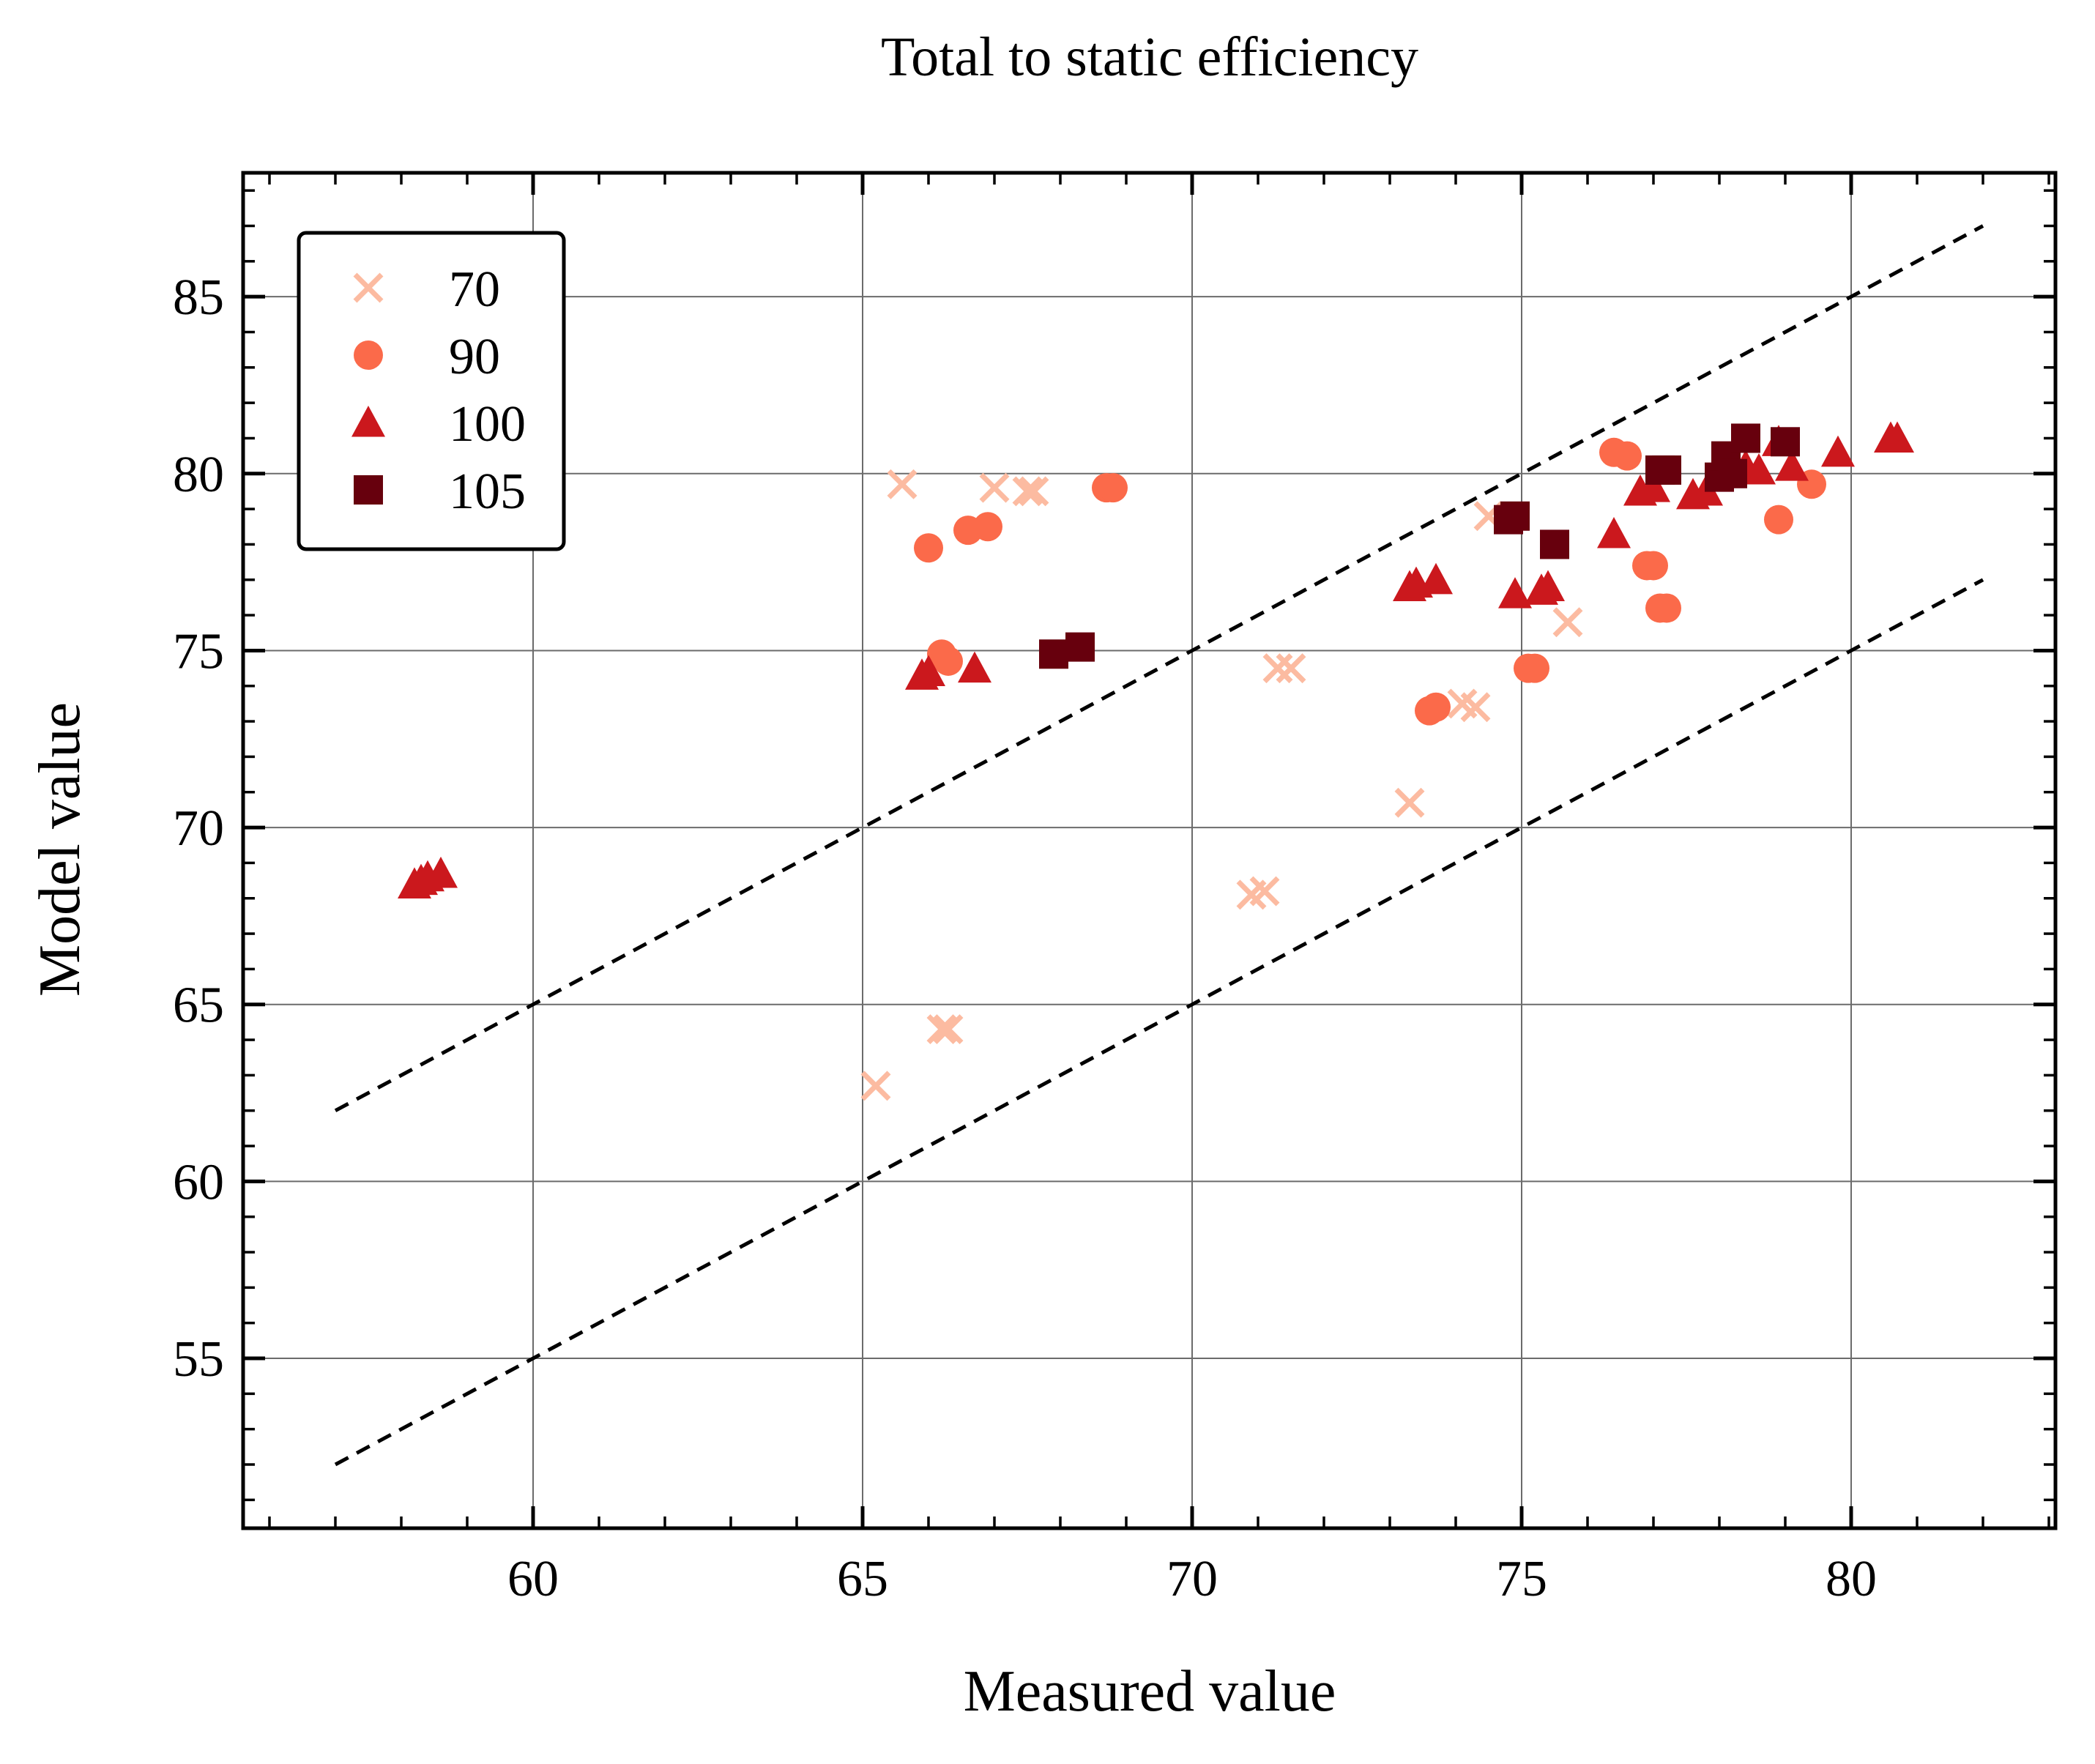 This screenshot has width=2095, height=1764. What do you see at coordinates (60, 849) in the screenshot?
I see `y-axis-label: Model value` at bounding box center [60, 849].